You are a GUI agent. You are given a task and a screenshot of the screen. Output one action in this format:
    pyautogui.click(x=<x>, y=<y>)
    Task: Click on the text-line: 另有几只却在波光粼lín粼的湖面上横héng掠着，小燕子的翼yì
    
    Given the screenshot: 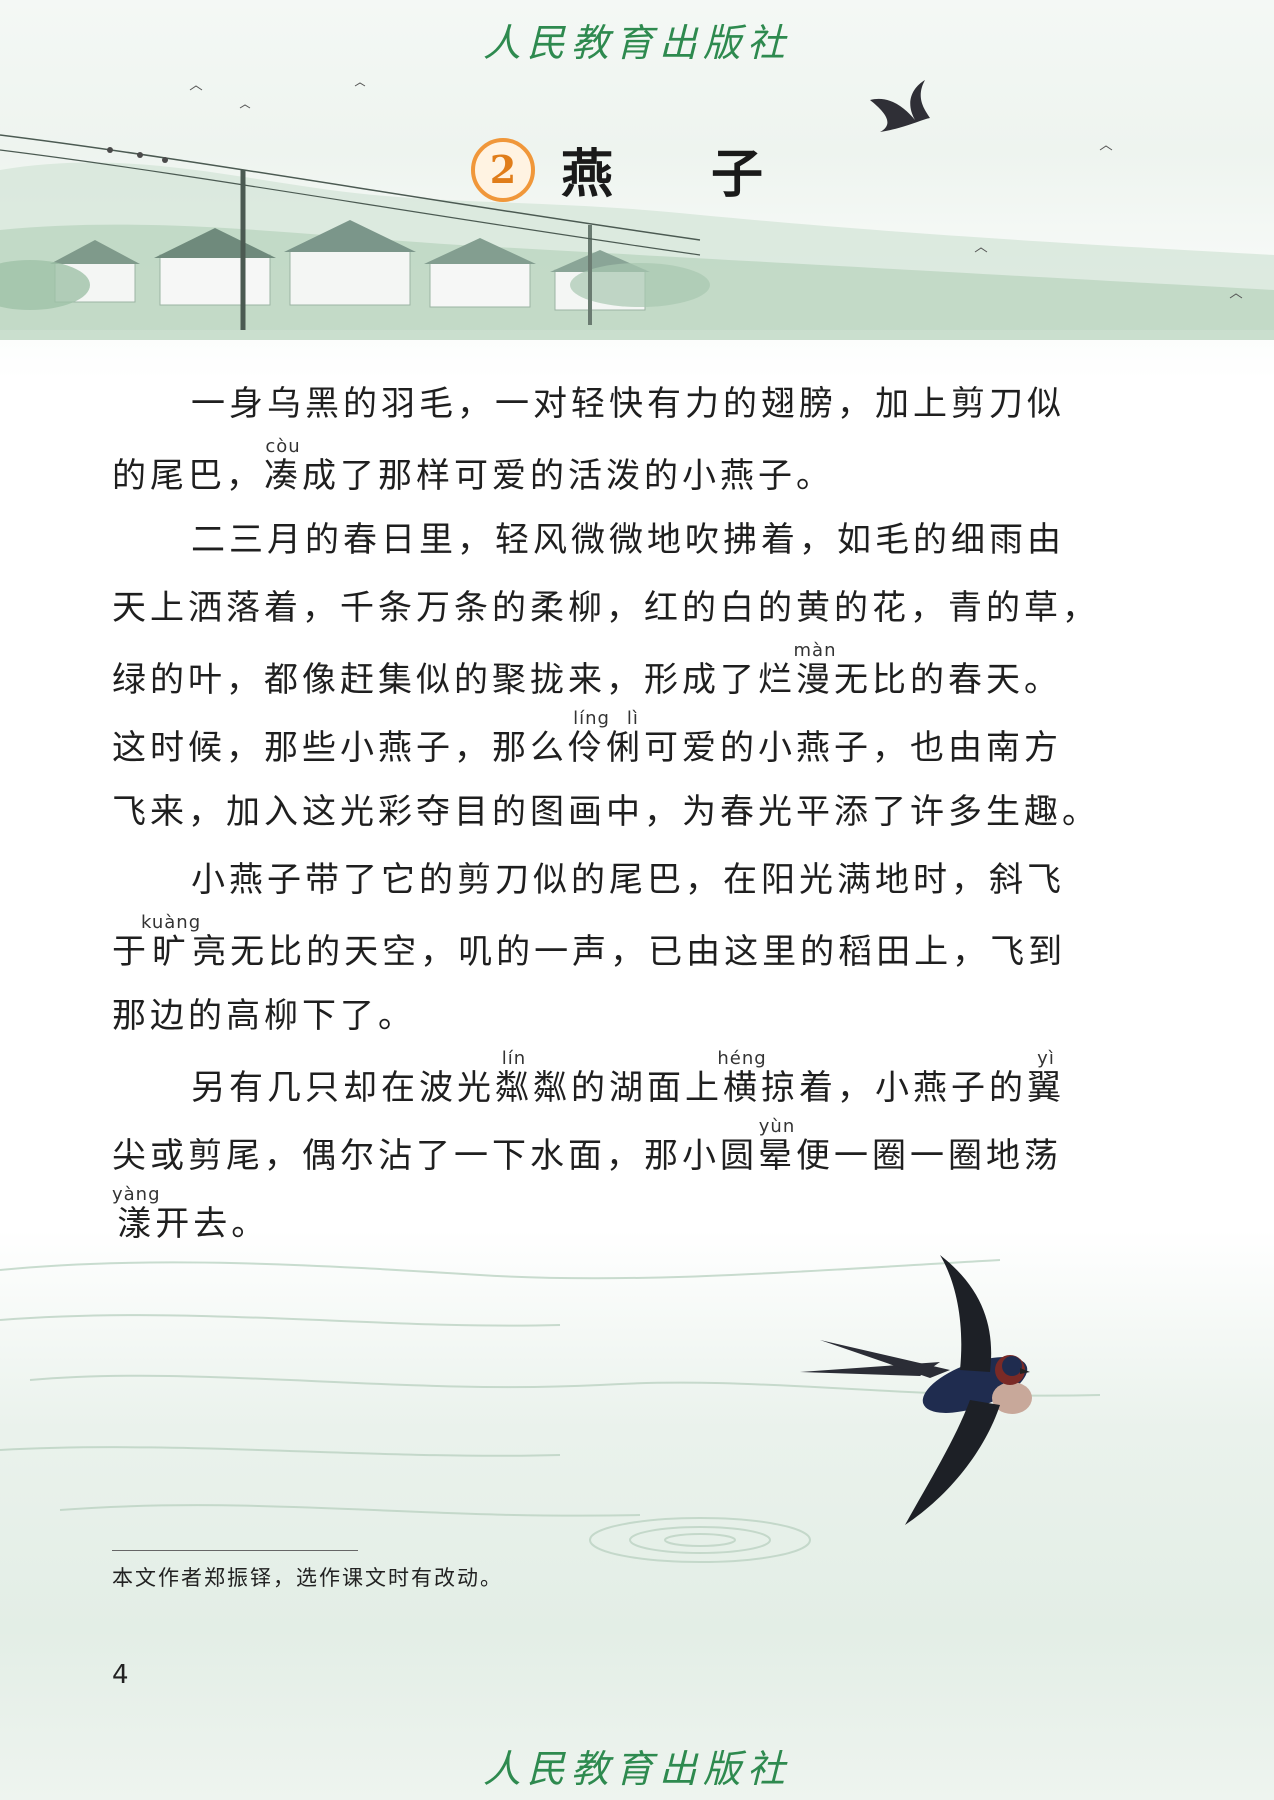 What is the action you would take?
    pyautogui.click(x=628, y=1078)
    